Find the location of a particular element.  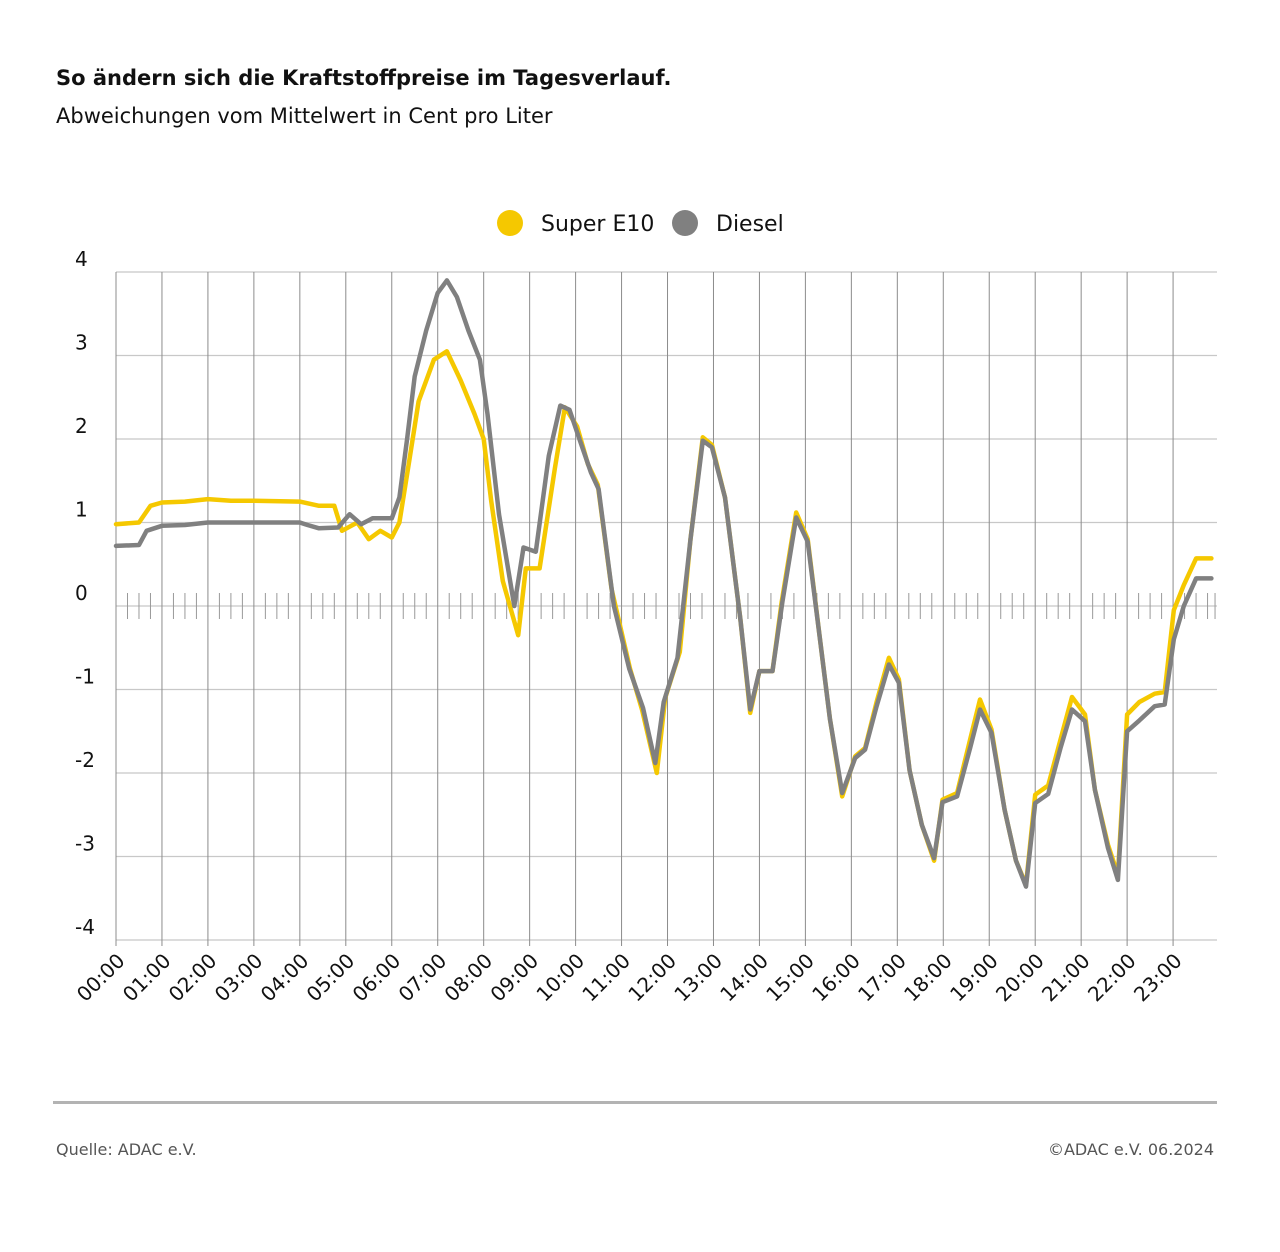

y-tick-label: 1 is located at coordinates (81, 510).